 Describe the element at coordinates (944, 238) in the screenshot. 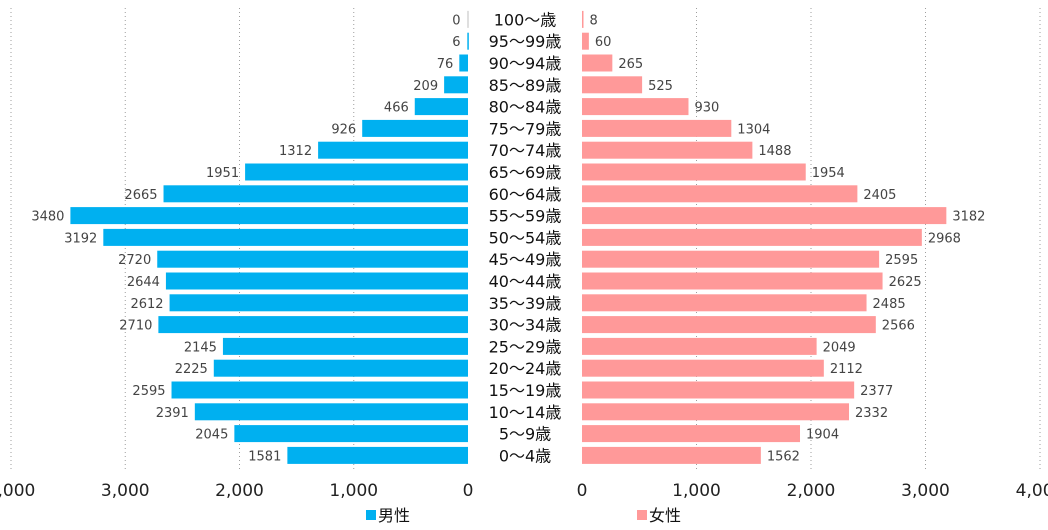

I see `data-label-female-10: 2968` at that location.